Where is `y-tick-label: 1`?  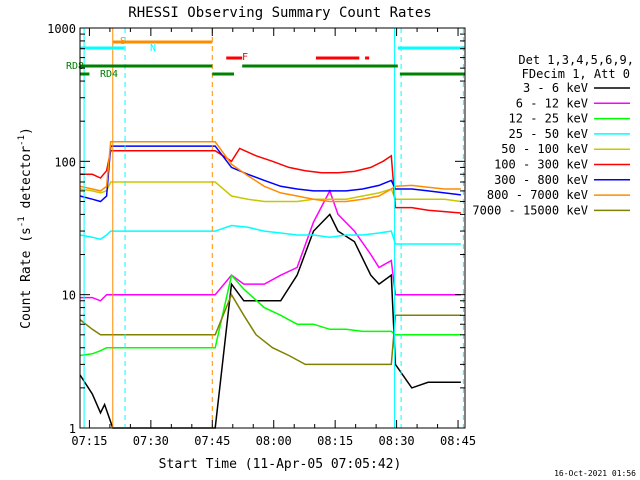
y-tick-label: 1 is located at coordinates (72, 429).